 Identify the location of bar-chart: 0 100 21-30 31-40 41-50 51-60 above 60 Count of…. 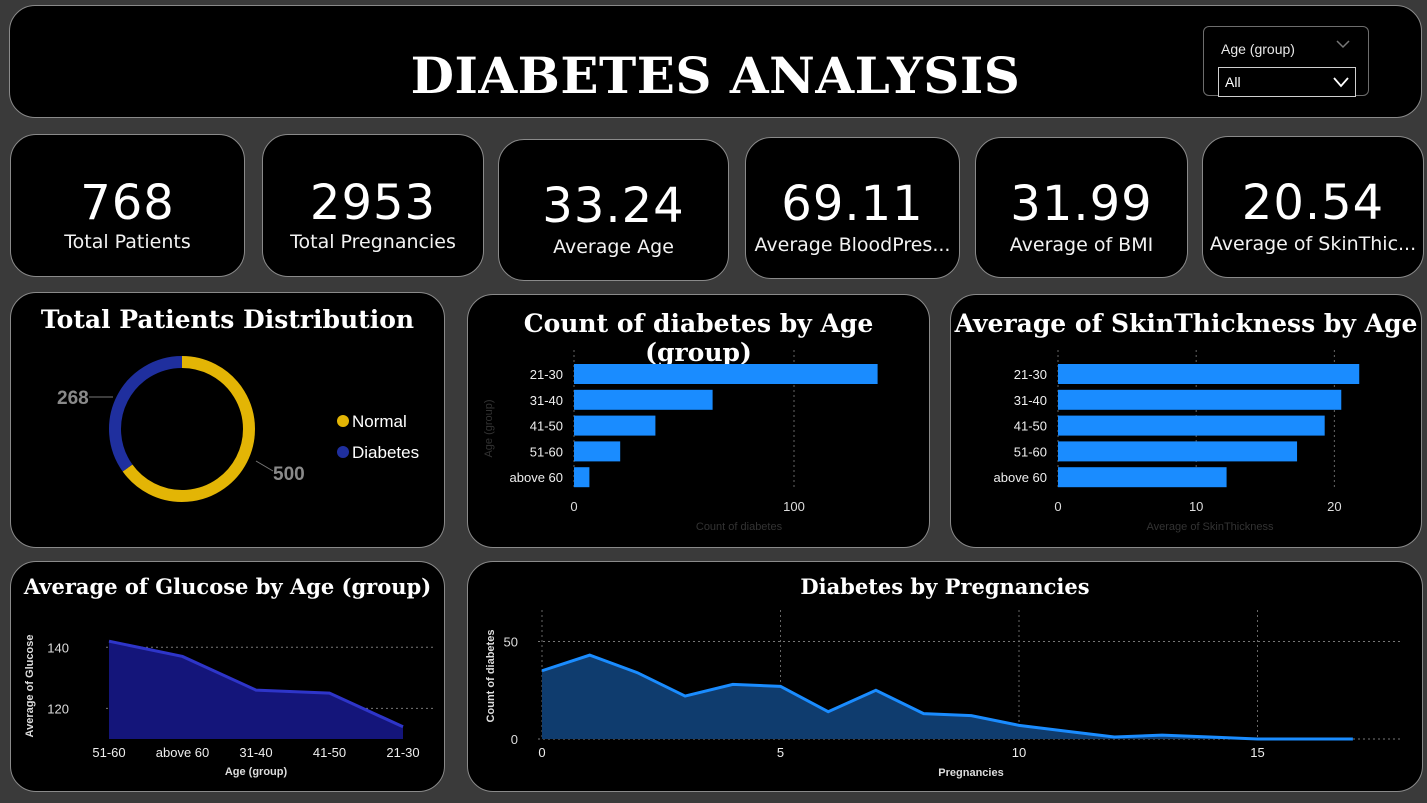
(680, 441).